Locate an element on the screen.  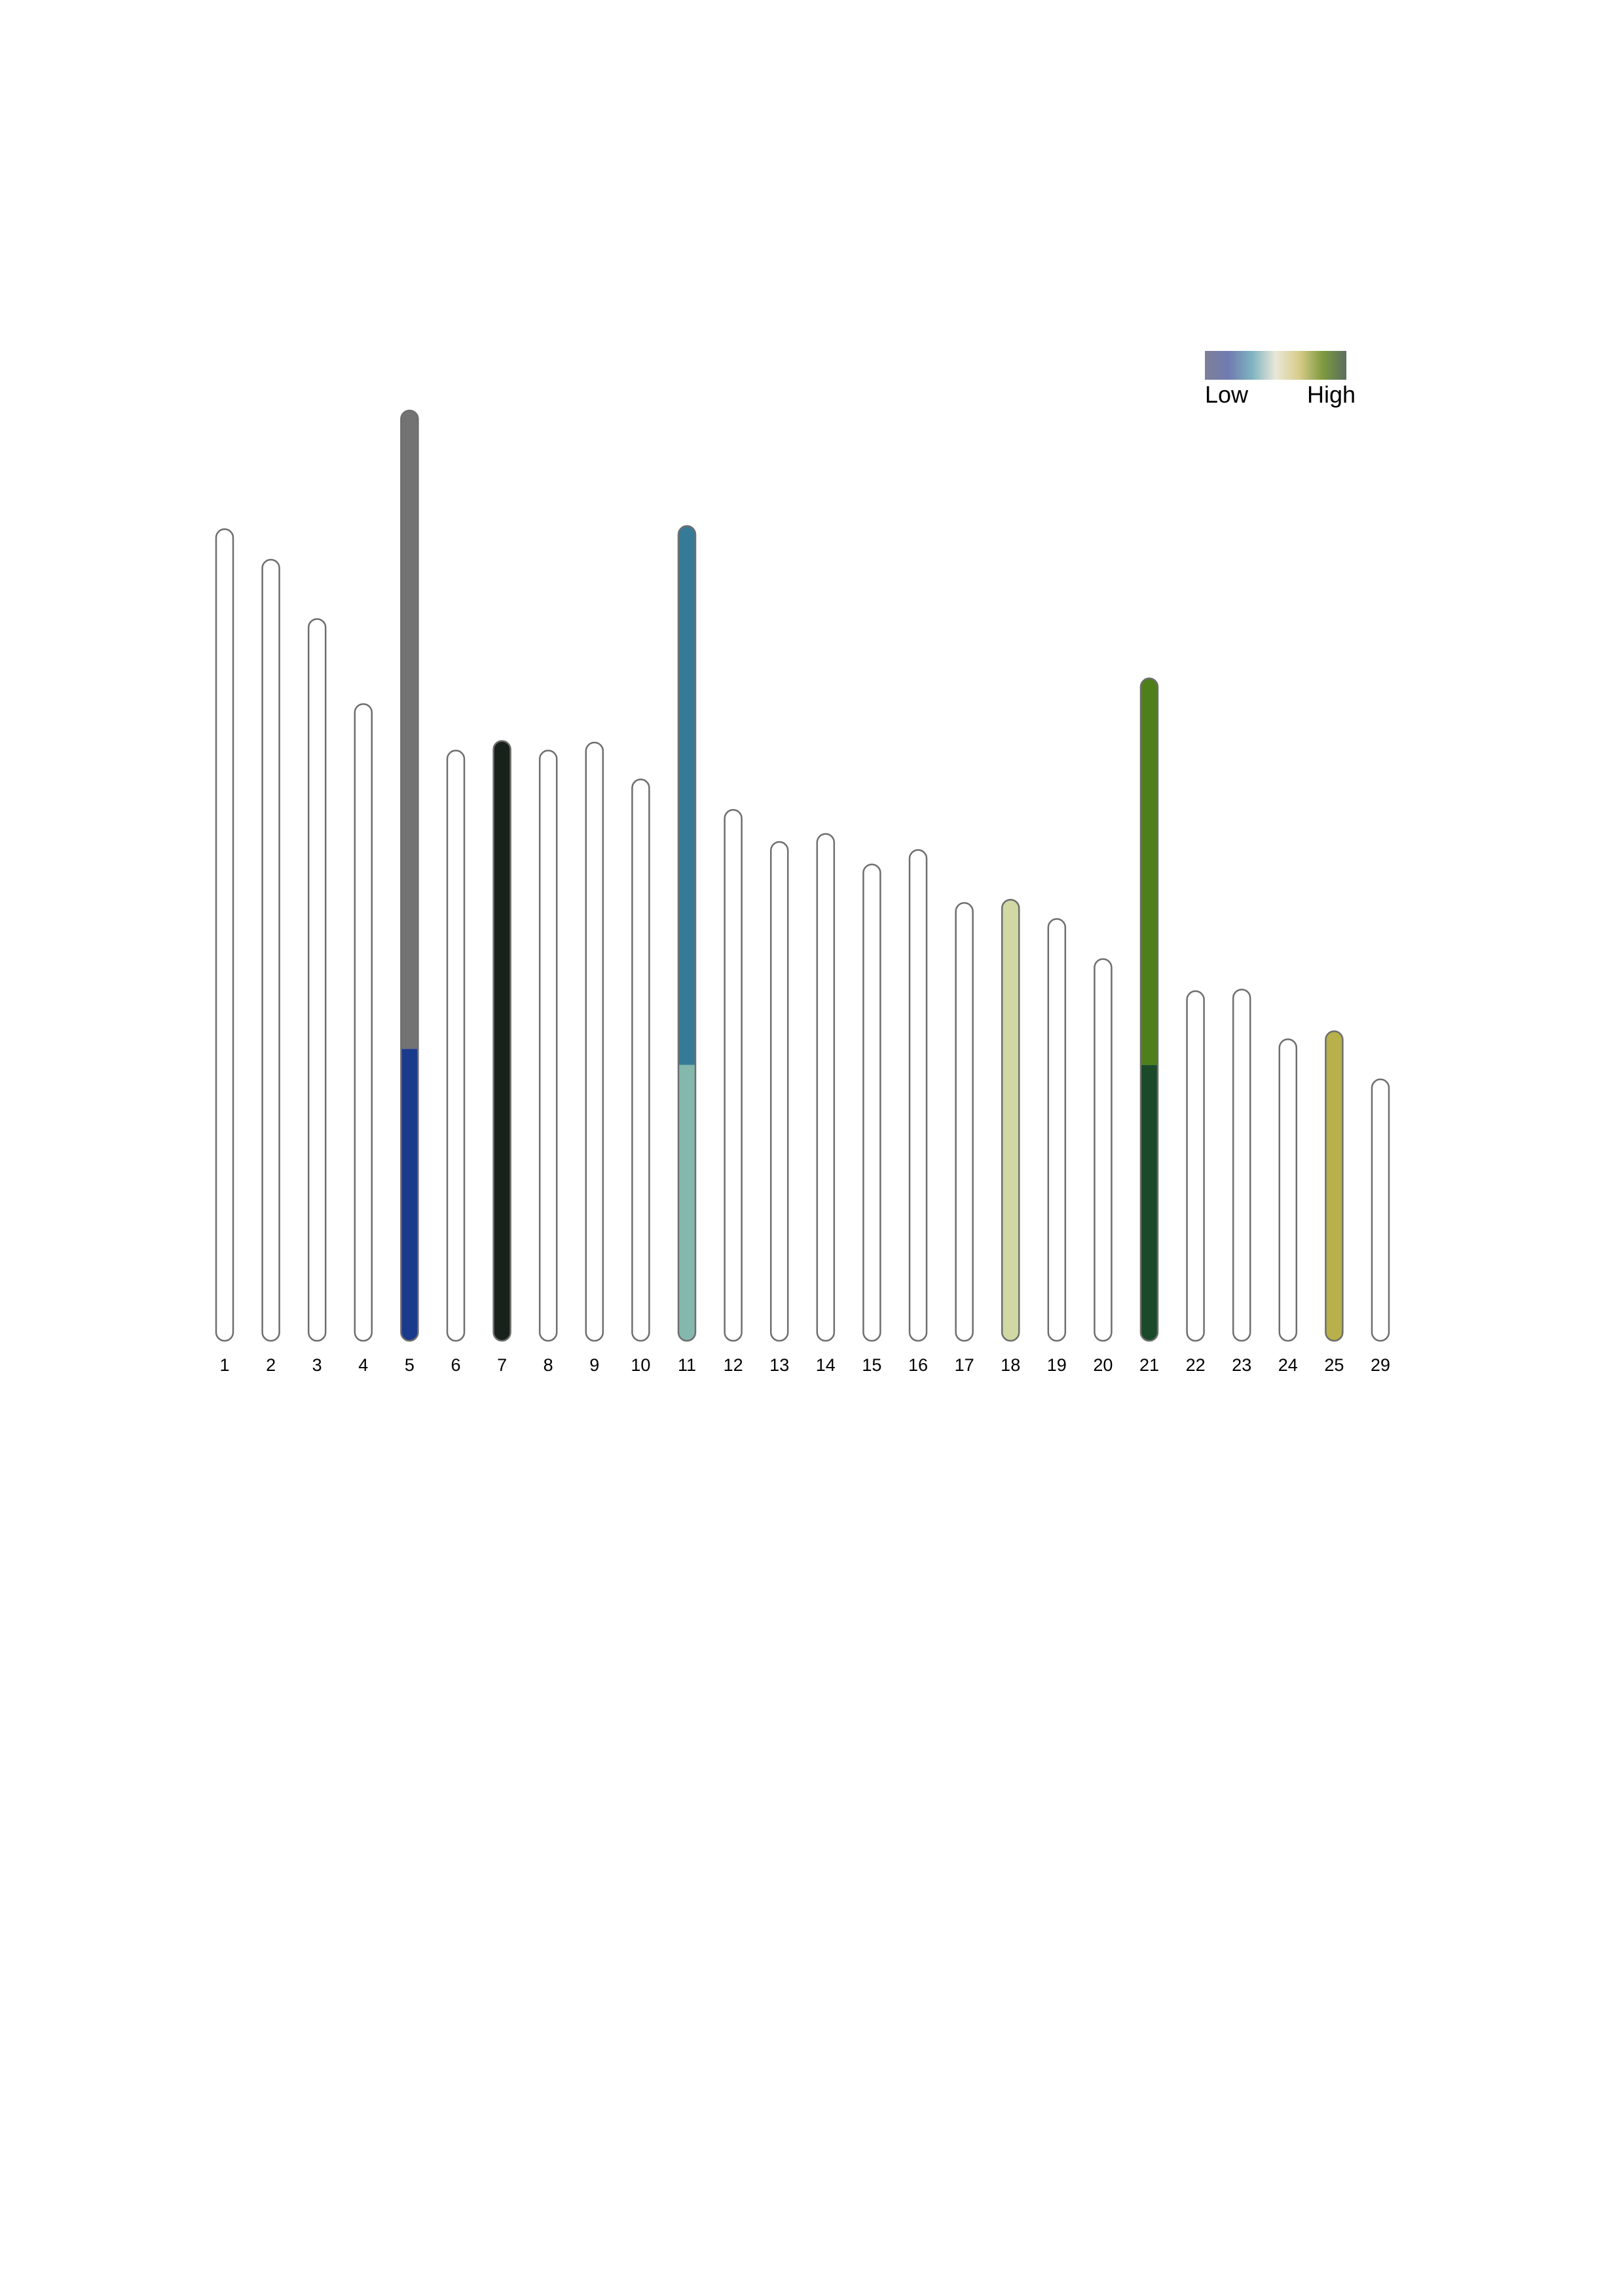
legend-high-label: High is located at coordinates (1331, 394).